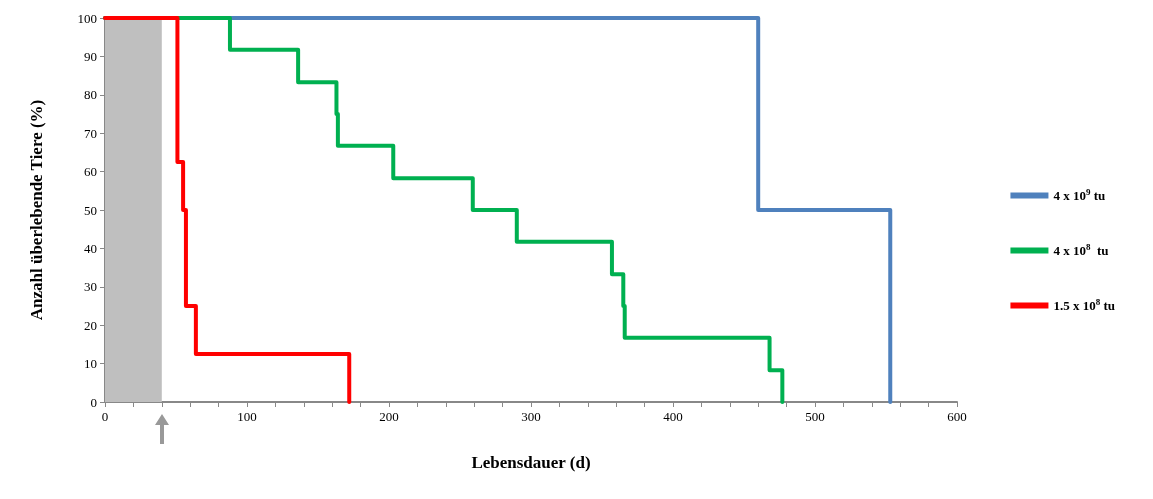 This screenshot has height=499, width=1153. What do you see at coordinates (531, 416) in the screenshot?
I see `x-tick-label: 300` at bounding box center [531, 416].